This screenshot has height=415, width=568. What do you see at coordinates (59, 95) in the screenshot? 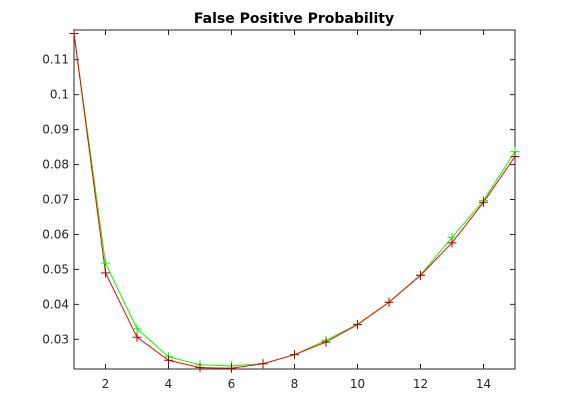
I see `y-tick-label: 0.1` at bounding box center [59, 95].